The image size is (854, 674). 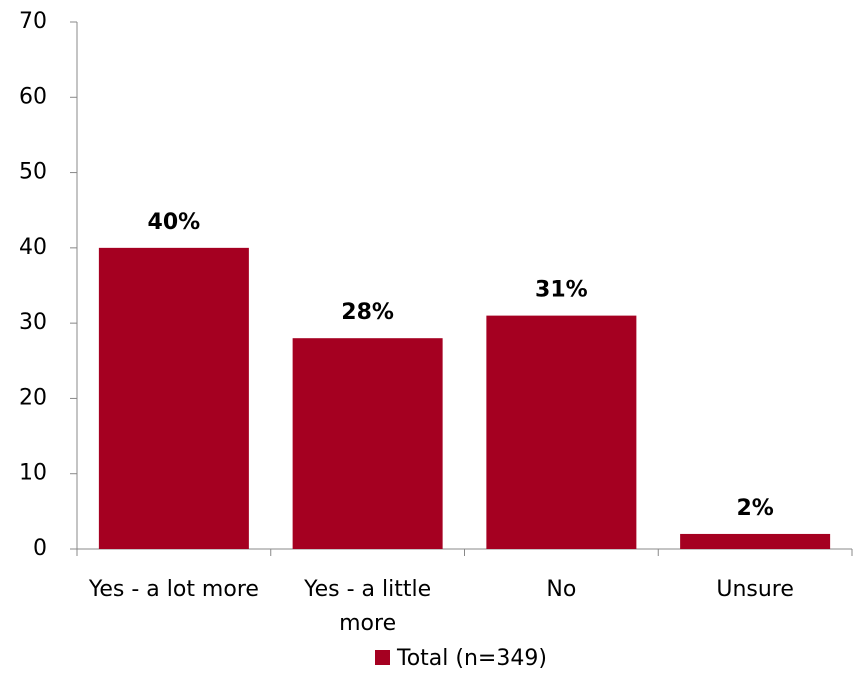 I want to click on y-tick-label: 40, so click(x=33, y=247).